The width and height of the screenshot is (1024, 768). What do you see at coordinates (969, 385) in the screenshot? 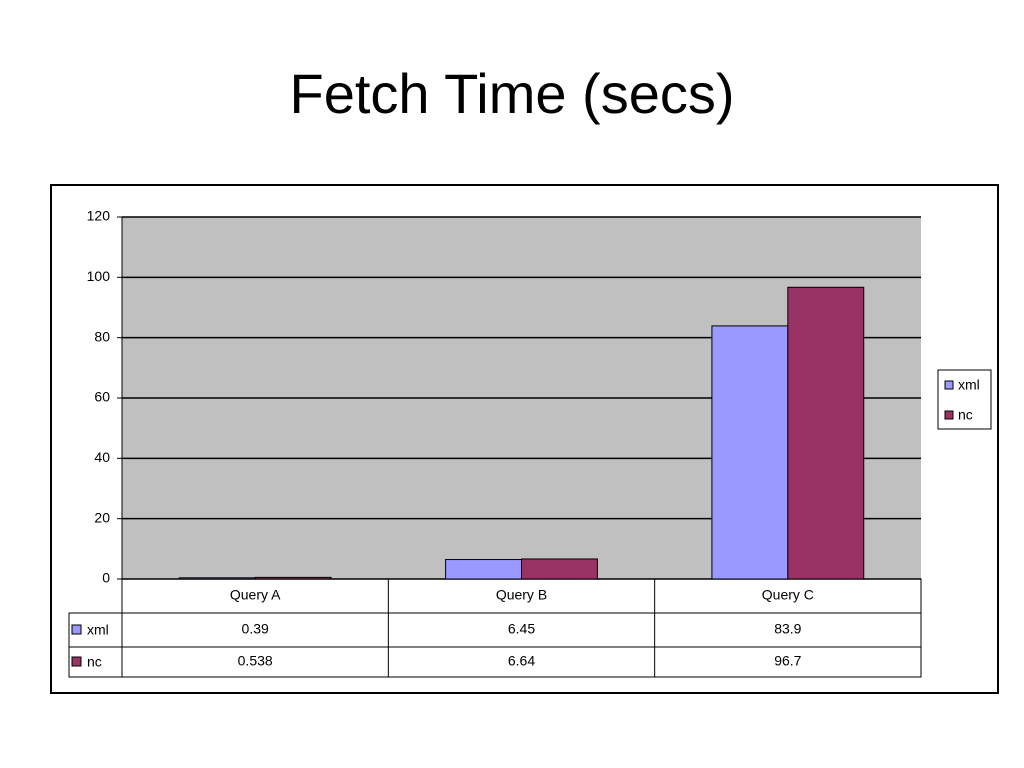
I see `legend-label: xml` at bounding box center [969, 385].